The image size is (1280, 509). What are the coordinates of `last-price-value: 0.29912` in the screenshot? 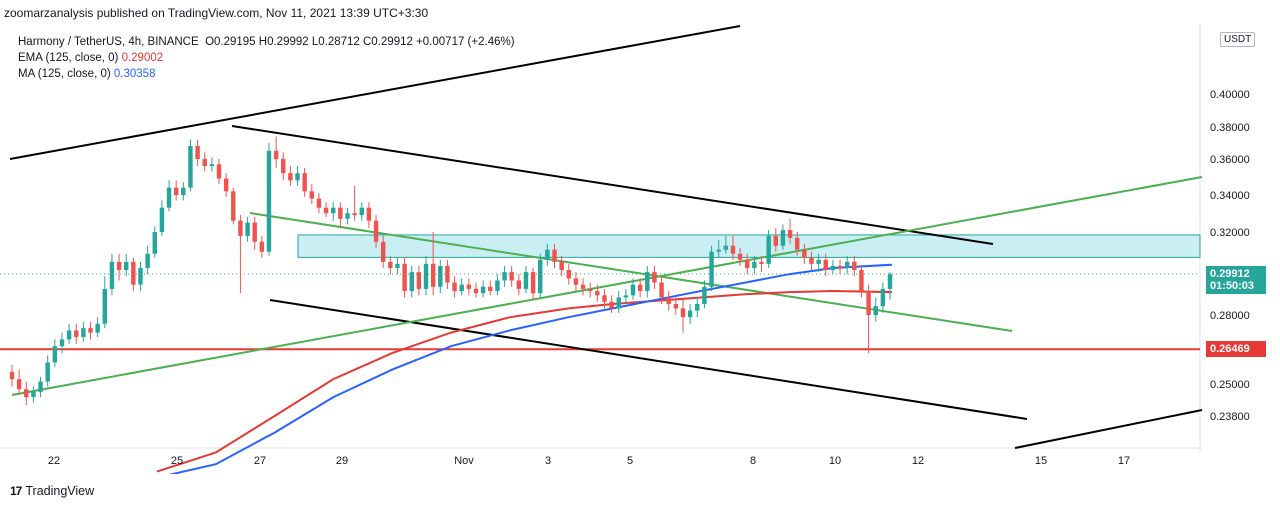 It's located at (1230, 273).